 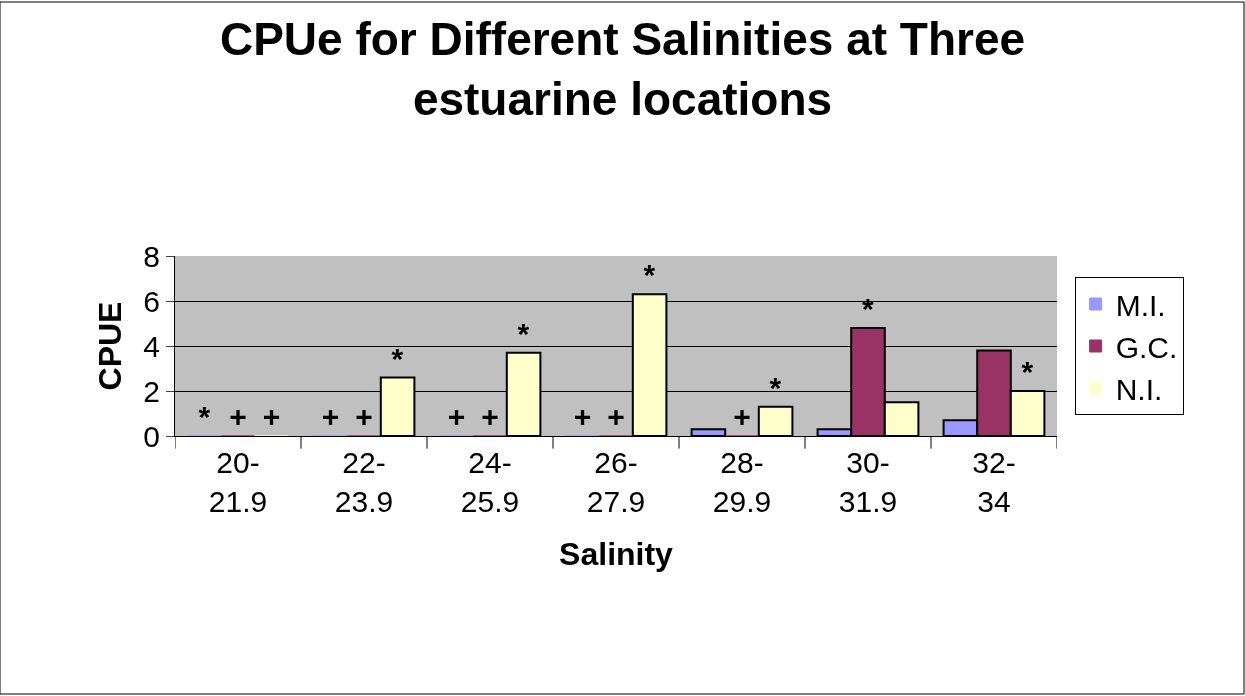 What do you see at coordinates (1140, 305) in the screenshot?
I see `legend-label: M.I.` at bounding box center [1140, 305].